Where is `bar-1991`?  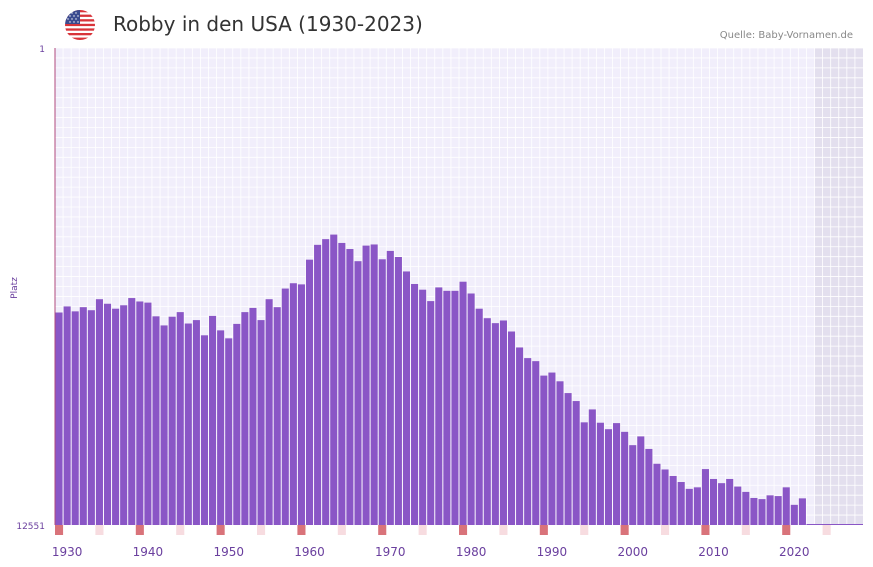
bar-1991 is located at coordinates (560, 453).